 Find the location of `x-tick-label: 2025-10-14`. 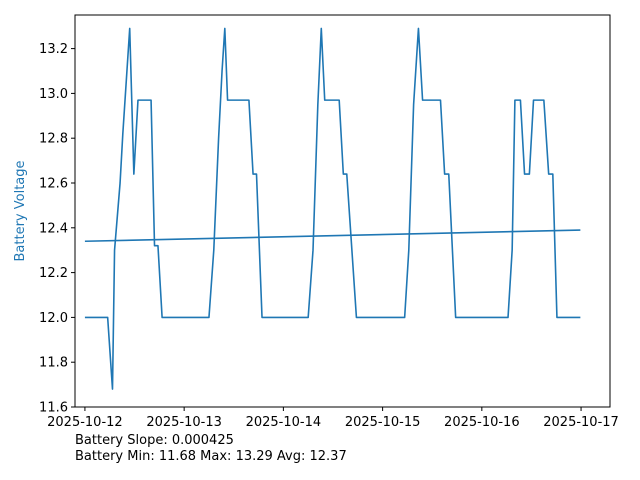

x-tick-label: 2025-10-14 is located at coordinates (284, 422).